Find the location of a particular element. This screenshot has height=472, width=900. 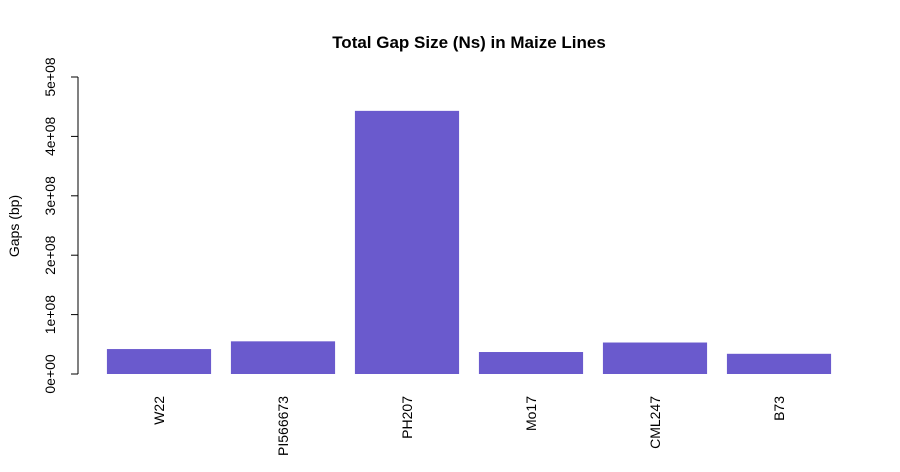

x-tick-label: Mo17 is located at coordinates (531, 413).